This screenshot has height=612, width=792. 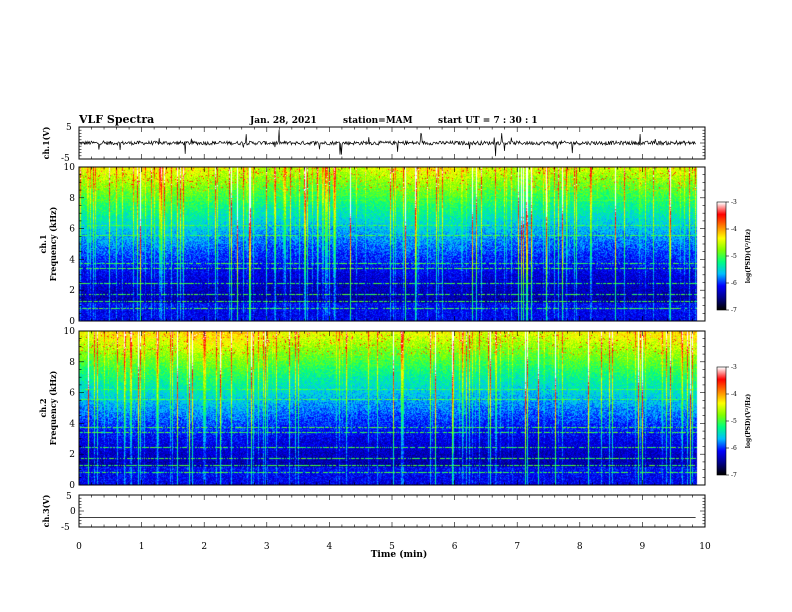 I want to click on start-ut-label: start UT = 7 : 30 : 1, so click(x=488, y=121).